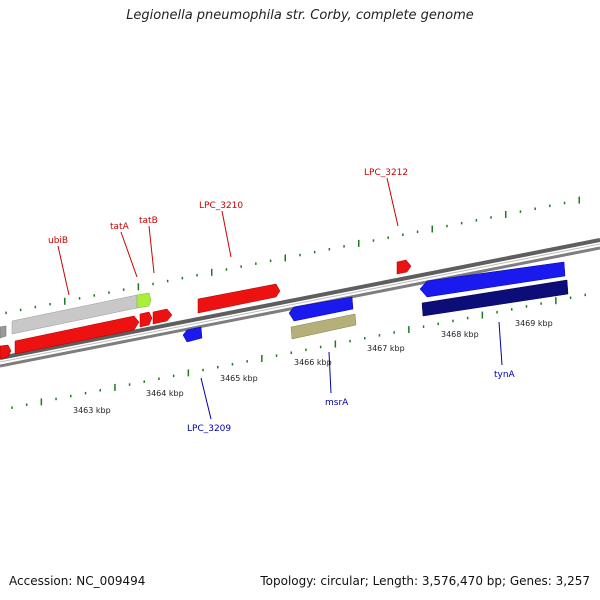 This screenshot has height=600, width=600. I want to click on feature-tynA-blue, so click(492, 279).